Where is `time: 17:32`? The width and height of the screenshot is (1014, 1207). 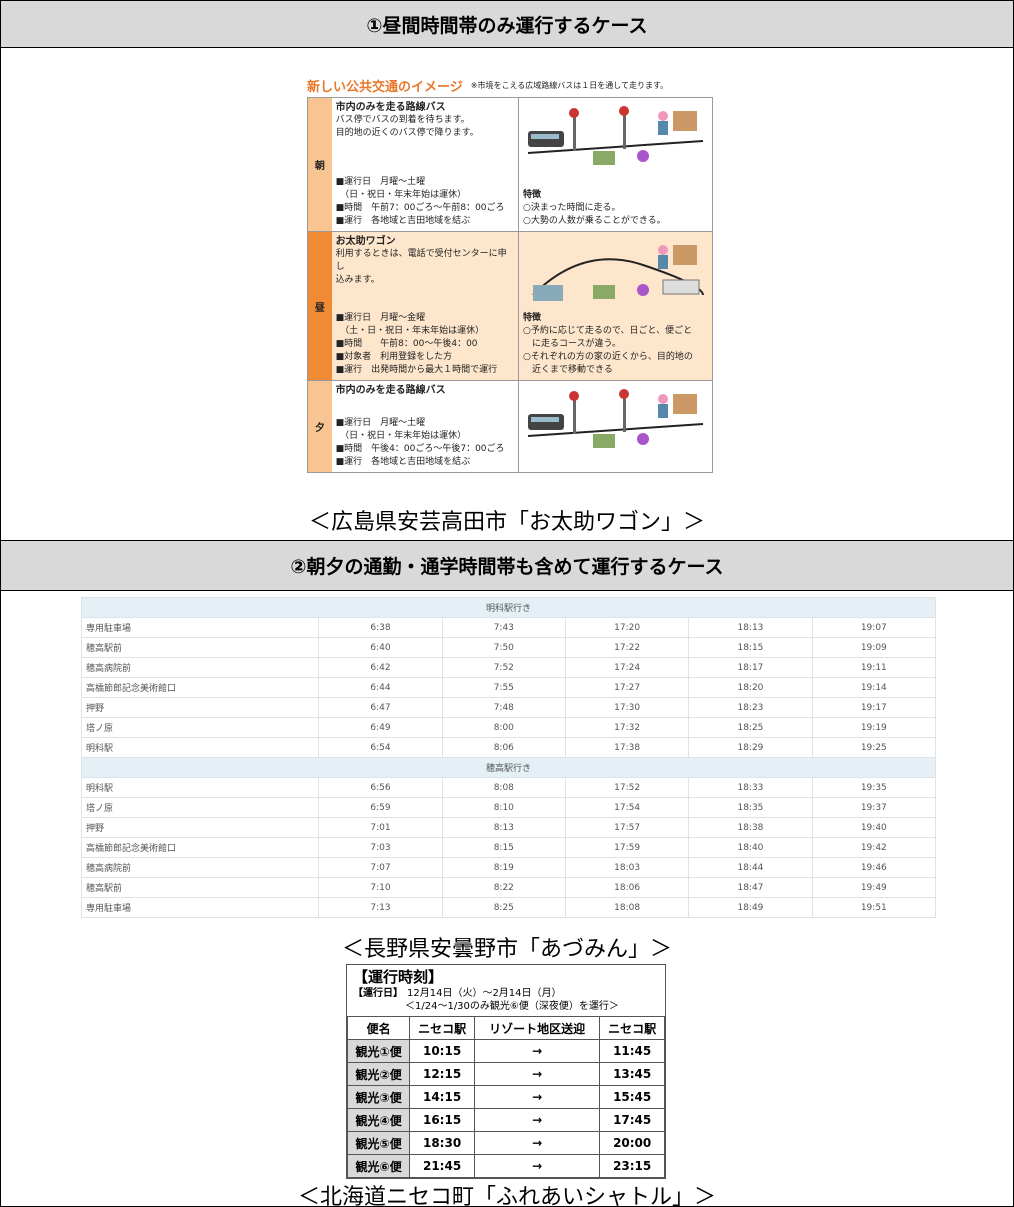 time: 17:32 is located at coordinates (627, 727).